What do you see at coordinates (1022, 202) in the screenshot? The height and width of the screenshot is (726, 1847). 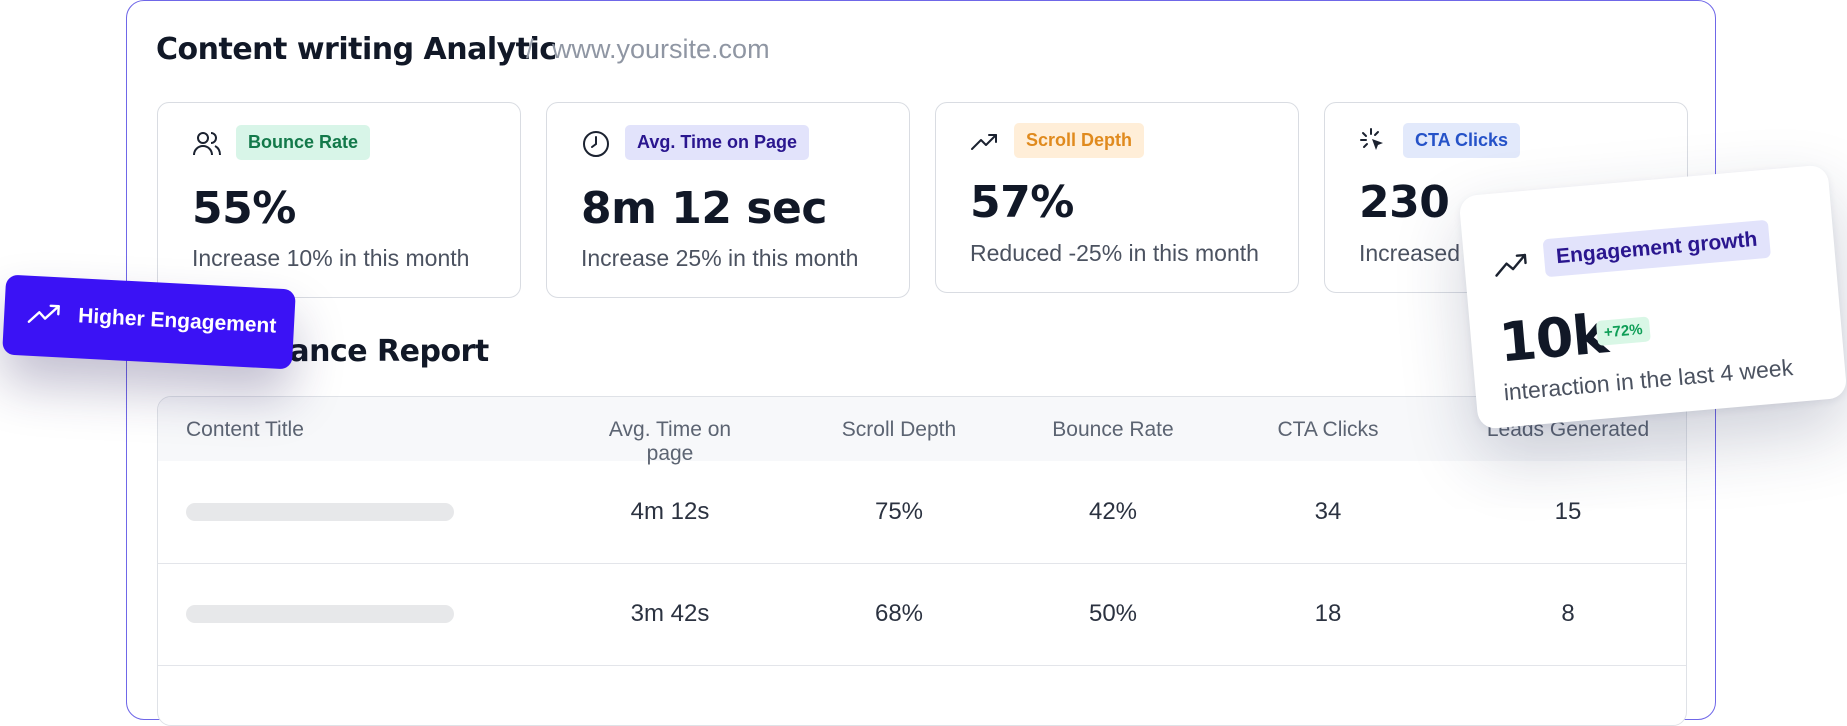 I see `scroll-depth-value: 57%` at bounding box center [1022, 202].